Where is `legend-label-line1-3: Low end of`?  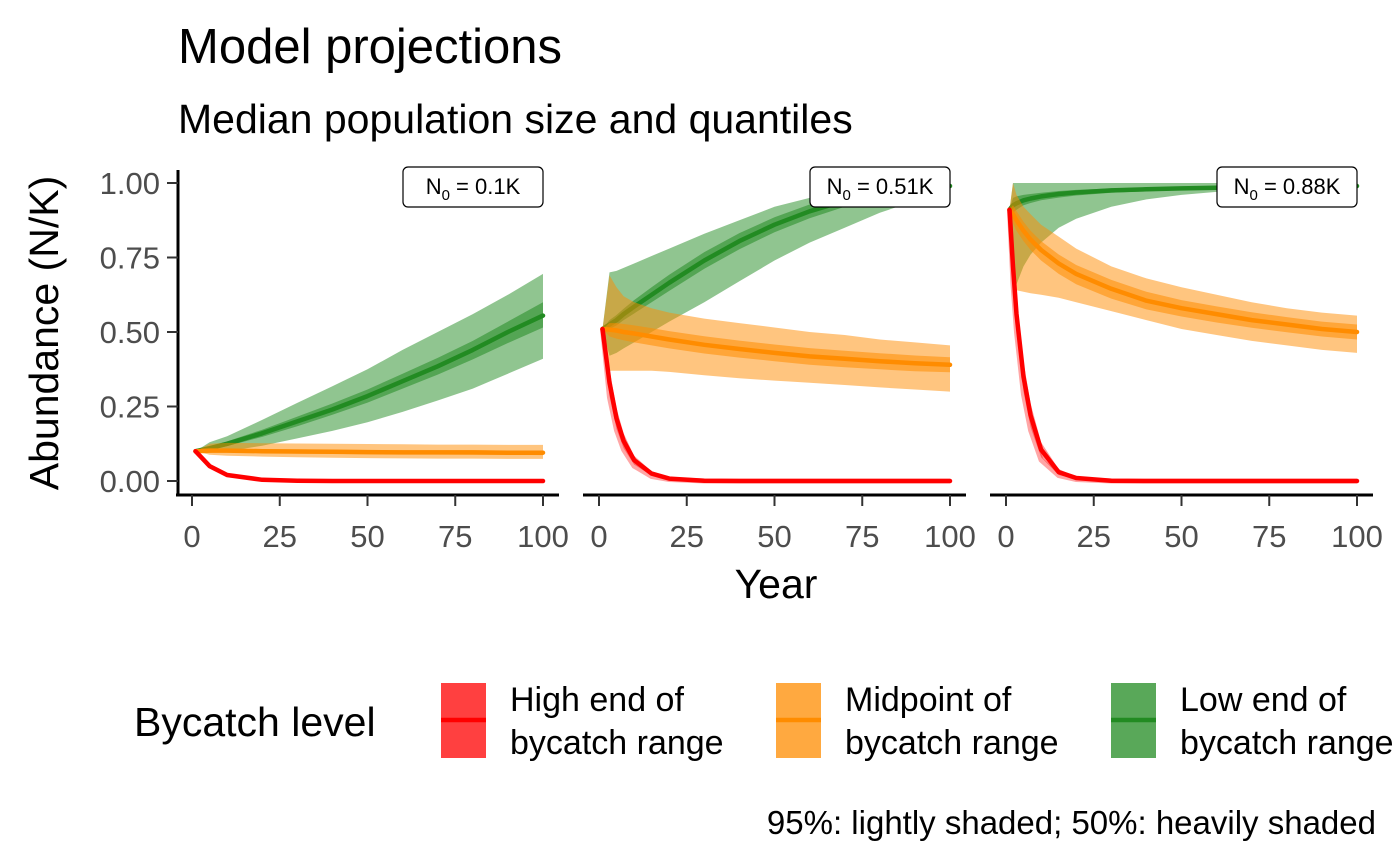
legend-label-line1-3: Low end of is located at coordinates (1263, 700).